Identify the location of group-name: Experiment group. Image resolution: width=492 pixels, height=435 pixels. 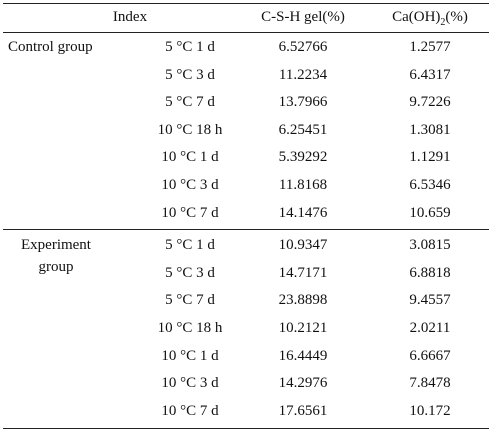
(56, 256).